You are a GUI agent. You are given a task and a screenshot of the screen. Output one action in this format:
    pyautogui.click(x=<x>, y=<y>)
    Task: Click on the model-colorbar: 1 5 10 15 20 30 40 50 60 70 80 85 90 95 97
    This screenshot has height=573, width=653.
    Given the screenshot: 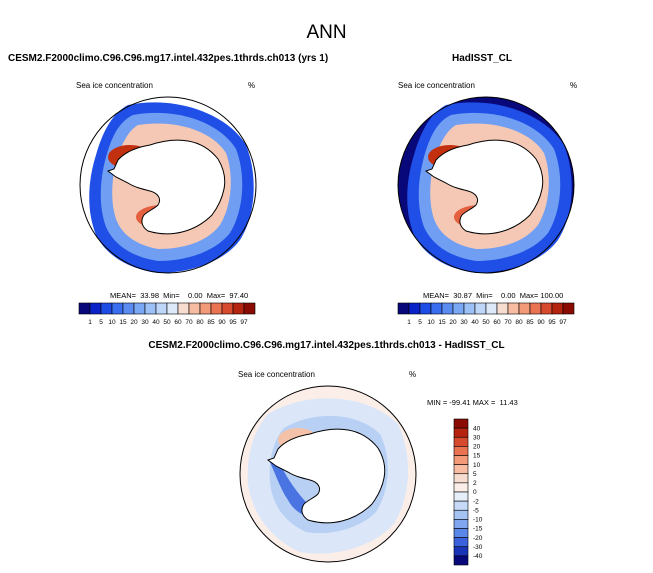 What is the action you would take?
    pyautogui.click(x=167, y=314)
    